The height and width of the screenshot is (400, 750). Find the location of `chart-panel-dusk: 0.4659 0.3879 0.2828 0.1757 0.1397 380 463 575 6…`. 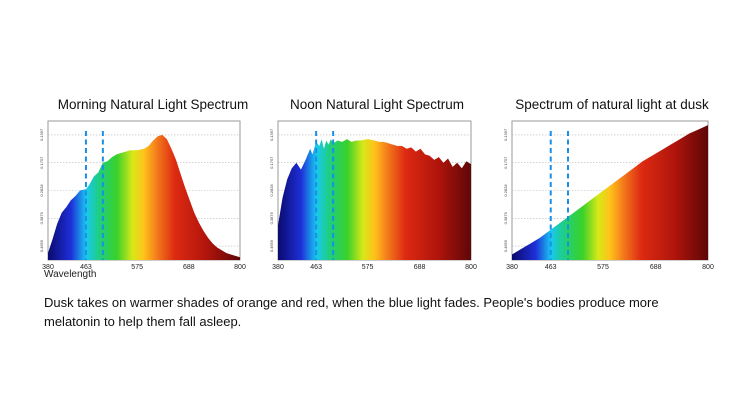

chart-panel-dusk: 0.4659 0.3879 0.2828 0.1757 0.1397 380 463 575 6… is located at coordinates (608, 195).